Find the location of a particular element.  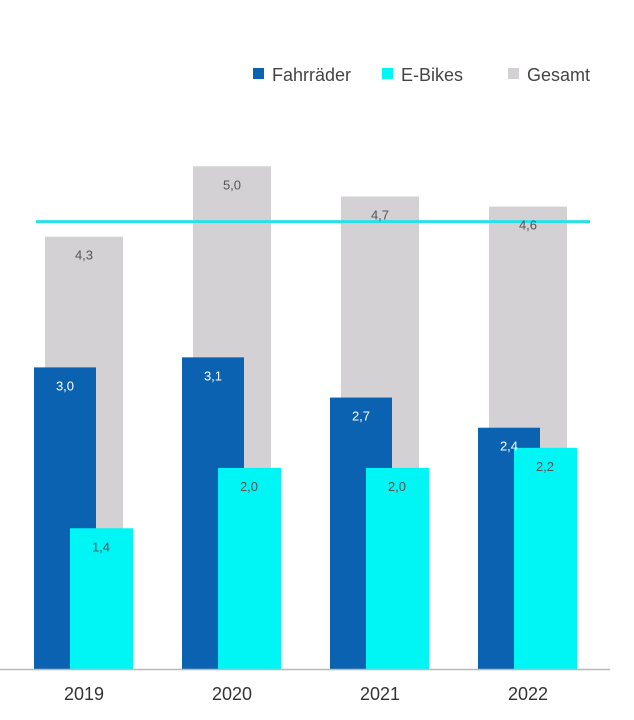

x-tick-label-2021: 2021 is located at coordinates (380, 694).